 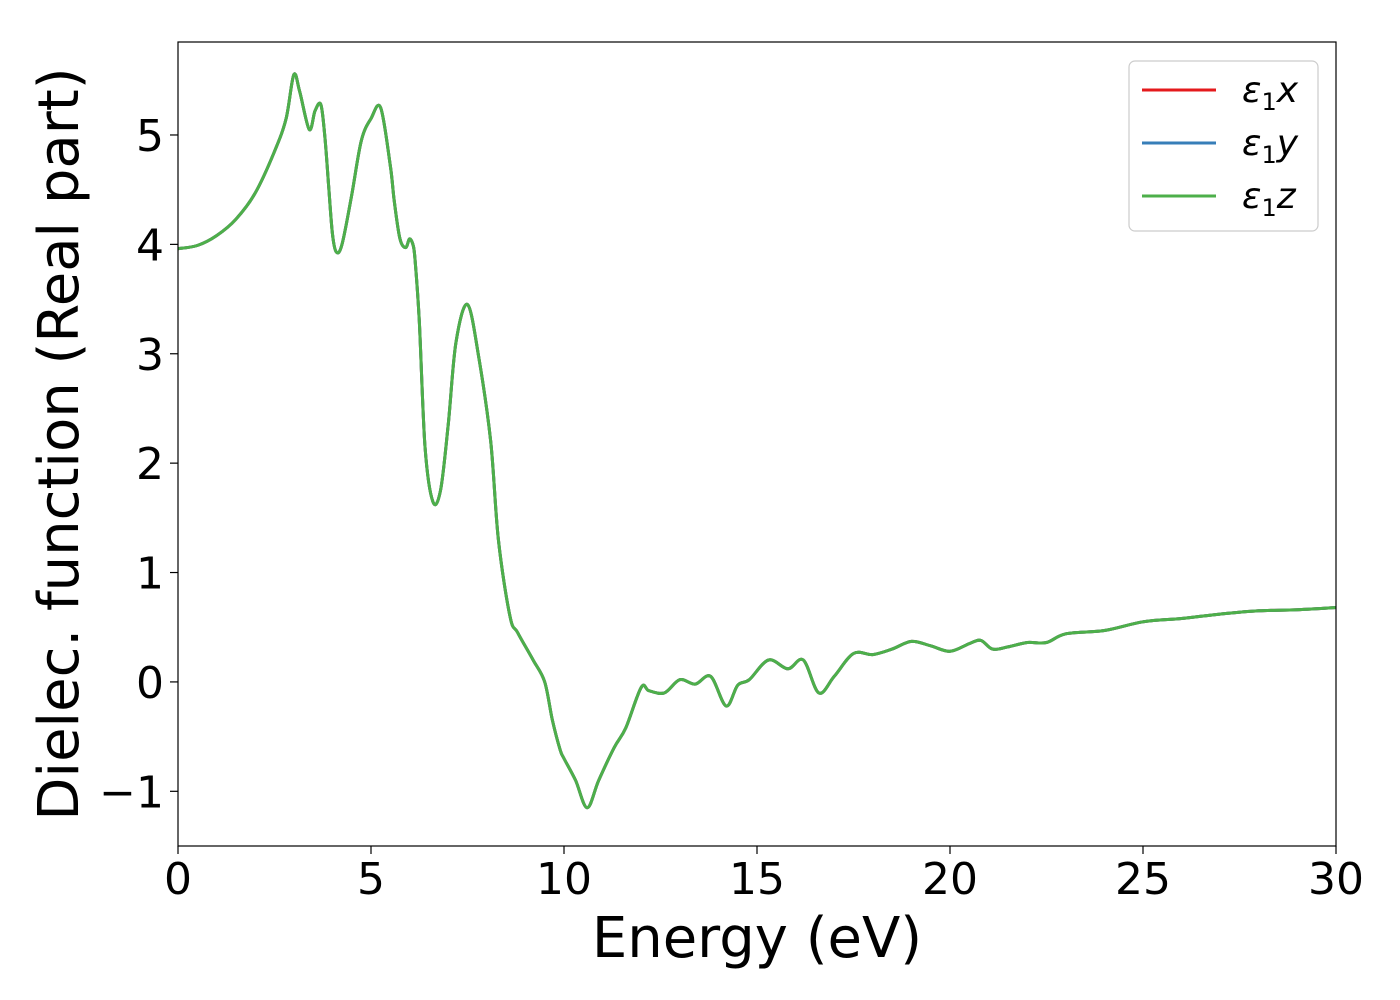 I want to click on legend-box, so click(x=1223, y=146).